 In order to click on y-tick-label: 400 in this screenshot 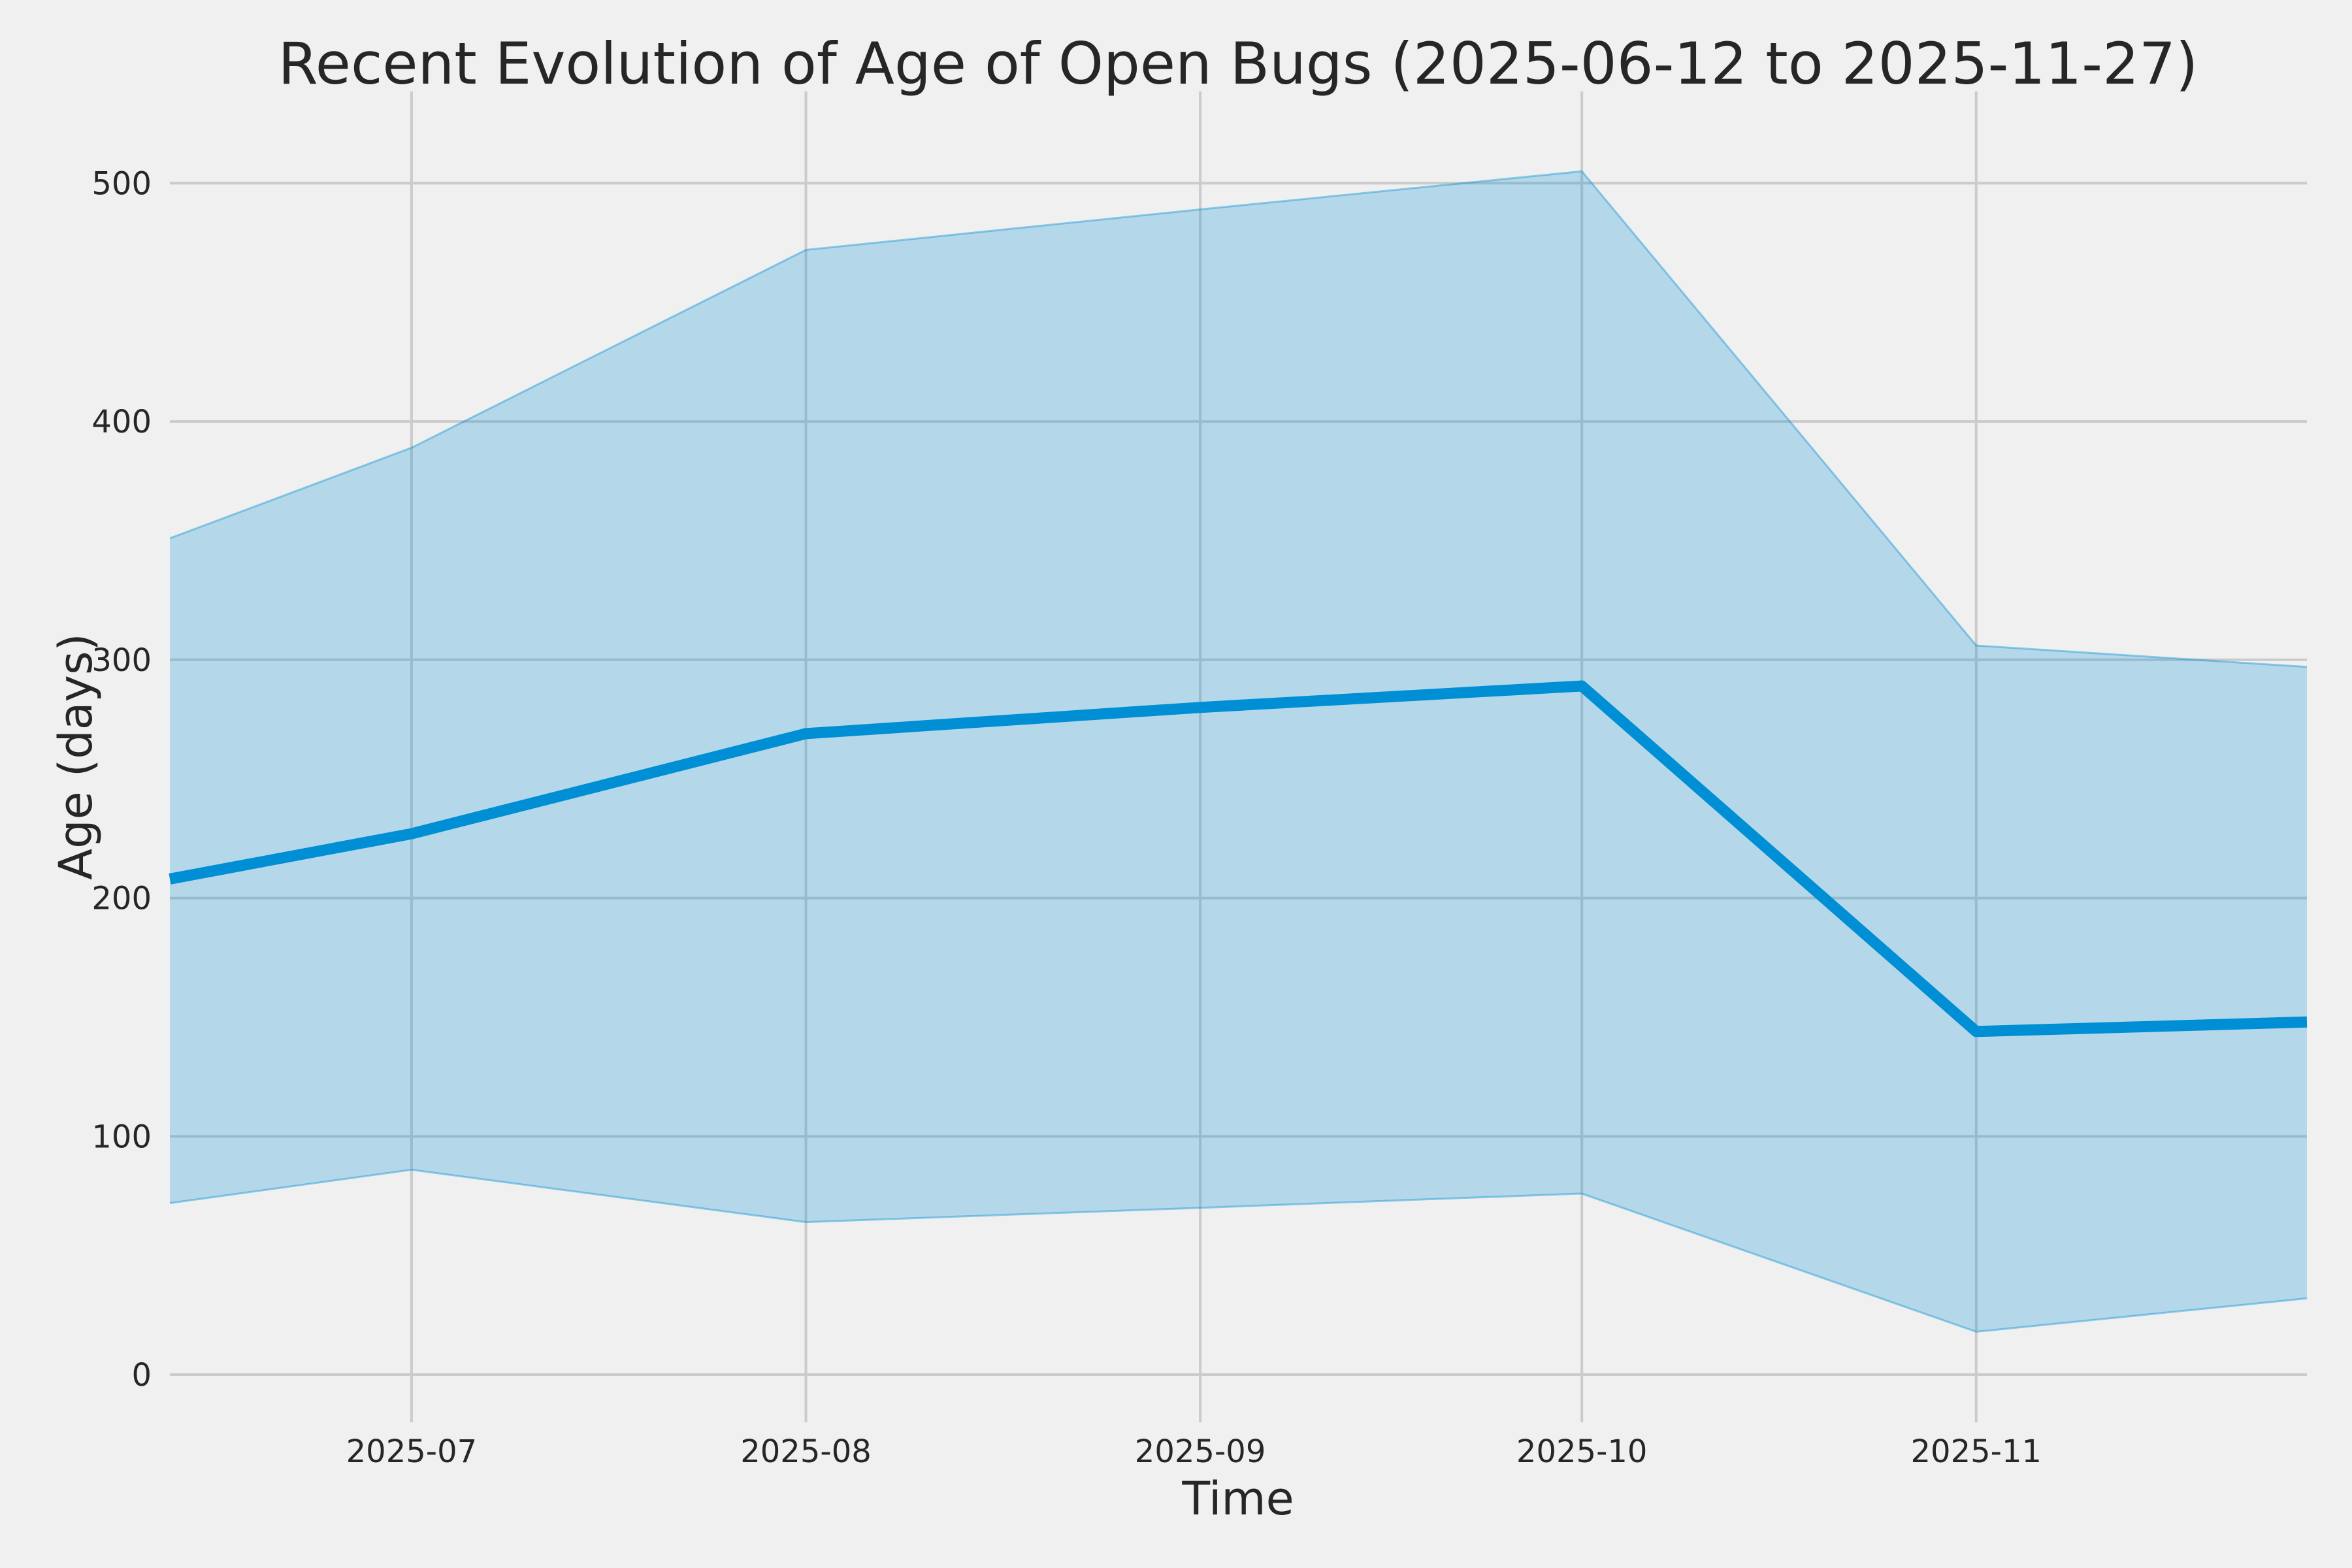, I will do `click(121, 422)`.